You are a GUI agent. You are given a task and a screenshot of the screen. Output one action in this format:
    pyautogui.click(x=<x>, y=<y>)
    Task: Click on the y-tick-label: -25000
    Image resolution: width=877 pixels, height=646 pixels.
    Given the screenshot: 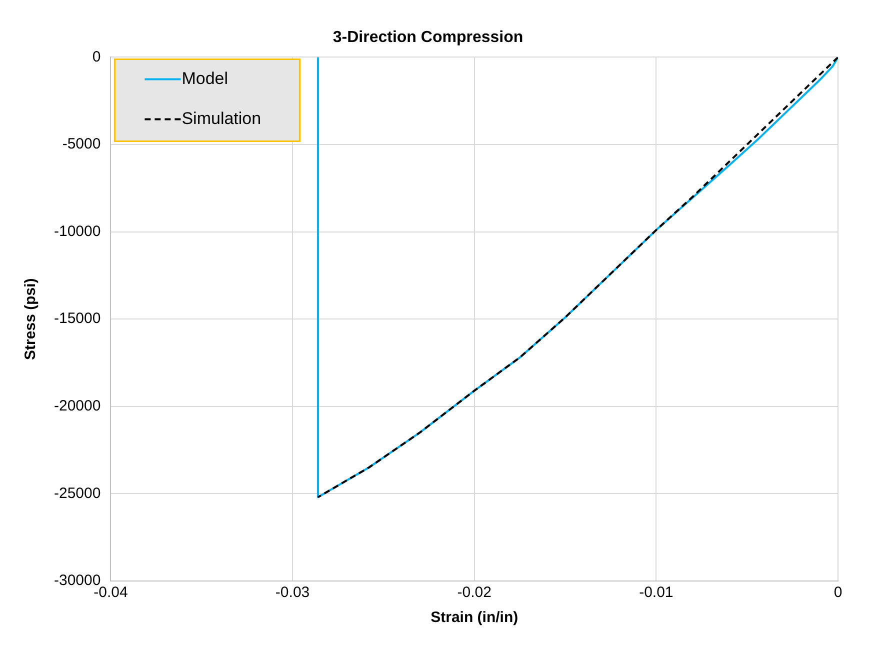 What is the action you would take?
    pyautogui.click(x=77, y=493)
    